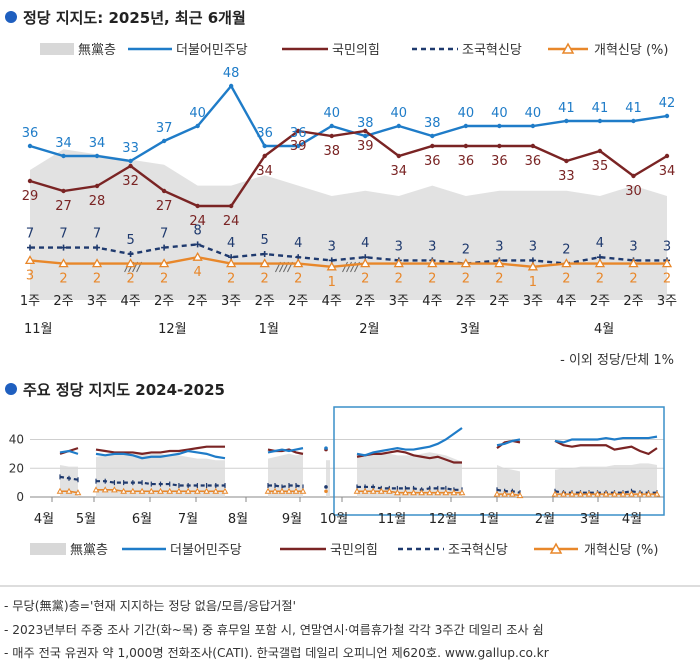 The image size is (700, 671). Describe the element at coordinates (164, 206) in the screenshot. I see `ppp-data-label: 27` at that location.